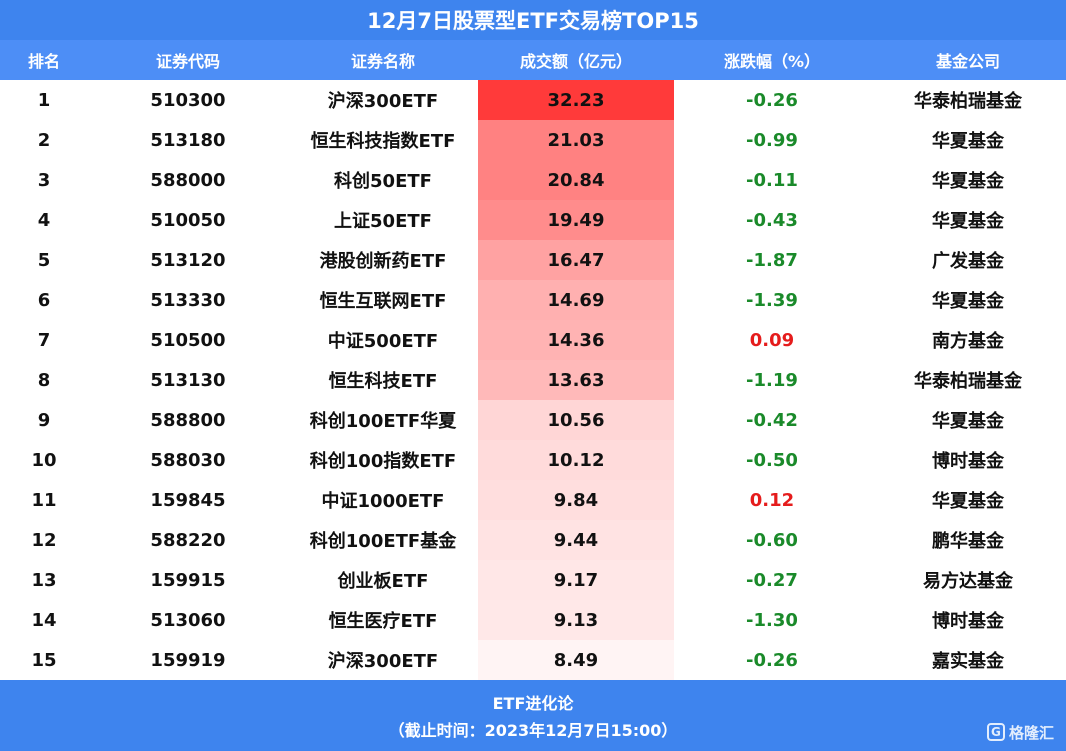  Describe the element at coordinates (968, 341) in the screenshot. I see `cell-company: 南方基金` at that location.